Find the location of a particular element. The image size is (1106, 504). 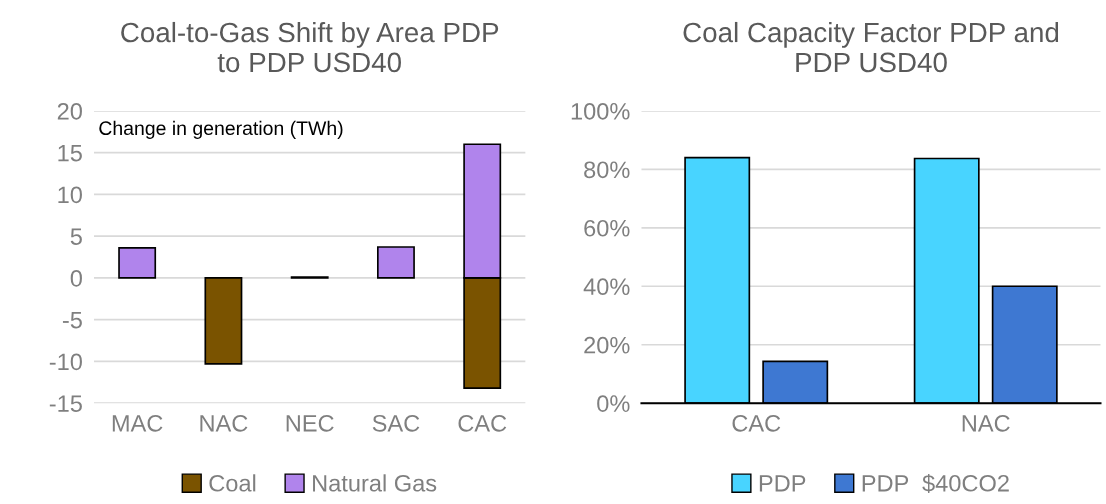

y-tick-label: -15 is located at coordinates (65, 403).